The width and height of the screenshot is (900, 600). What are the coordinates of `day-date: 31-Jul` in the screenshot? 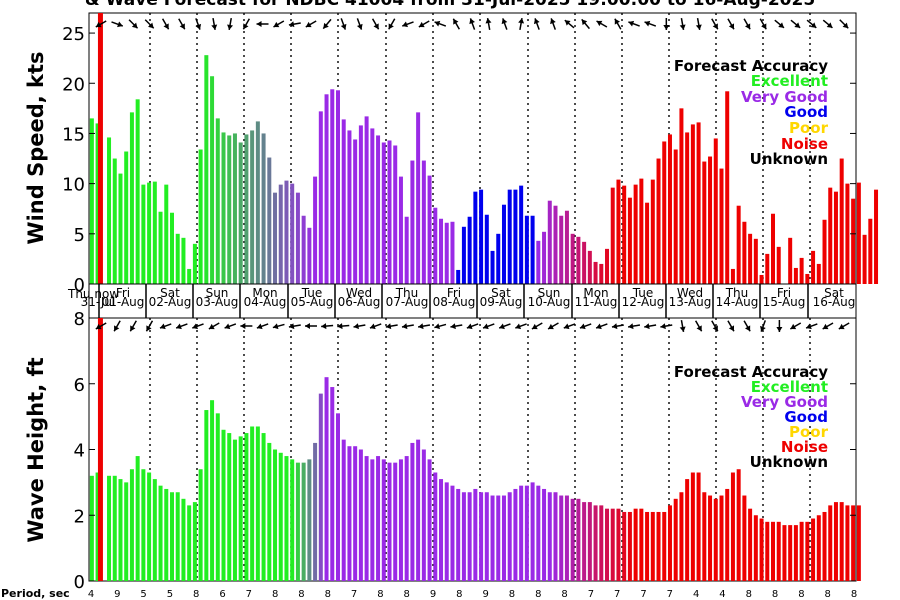 It's located at (98, 302).